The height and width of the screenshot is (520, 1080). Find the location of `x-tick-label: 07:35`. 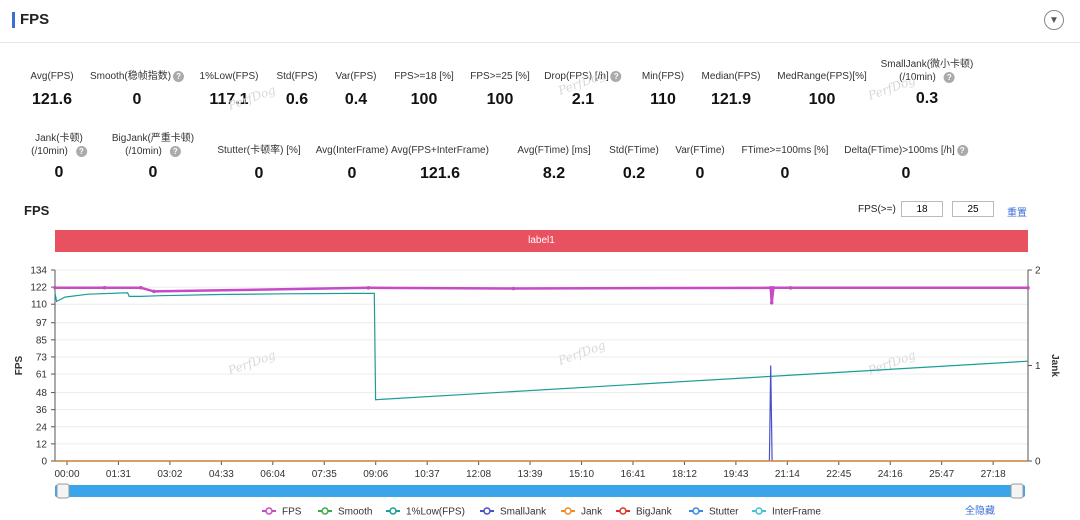

x-tick-label: 07:35 is located at coordinates (324, 474).